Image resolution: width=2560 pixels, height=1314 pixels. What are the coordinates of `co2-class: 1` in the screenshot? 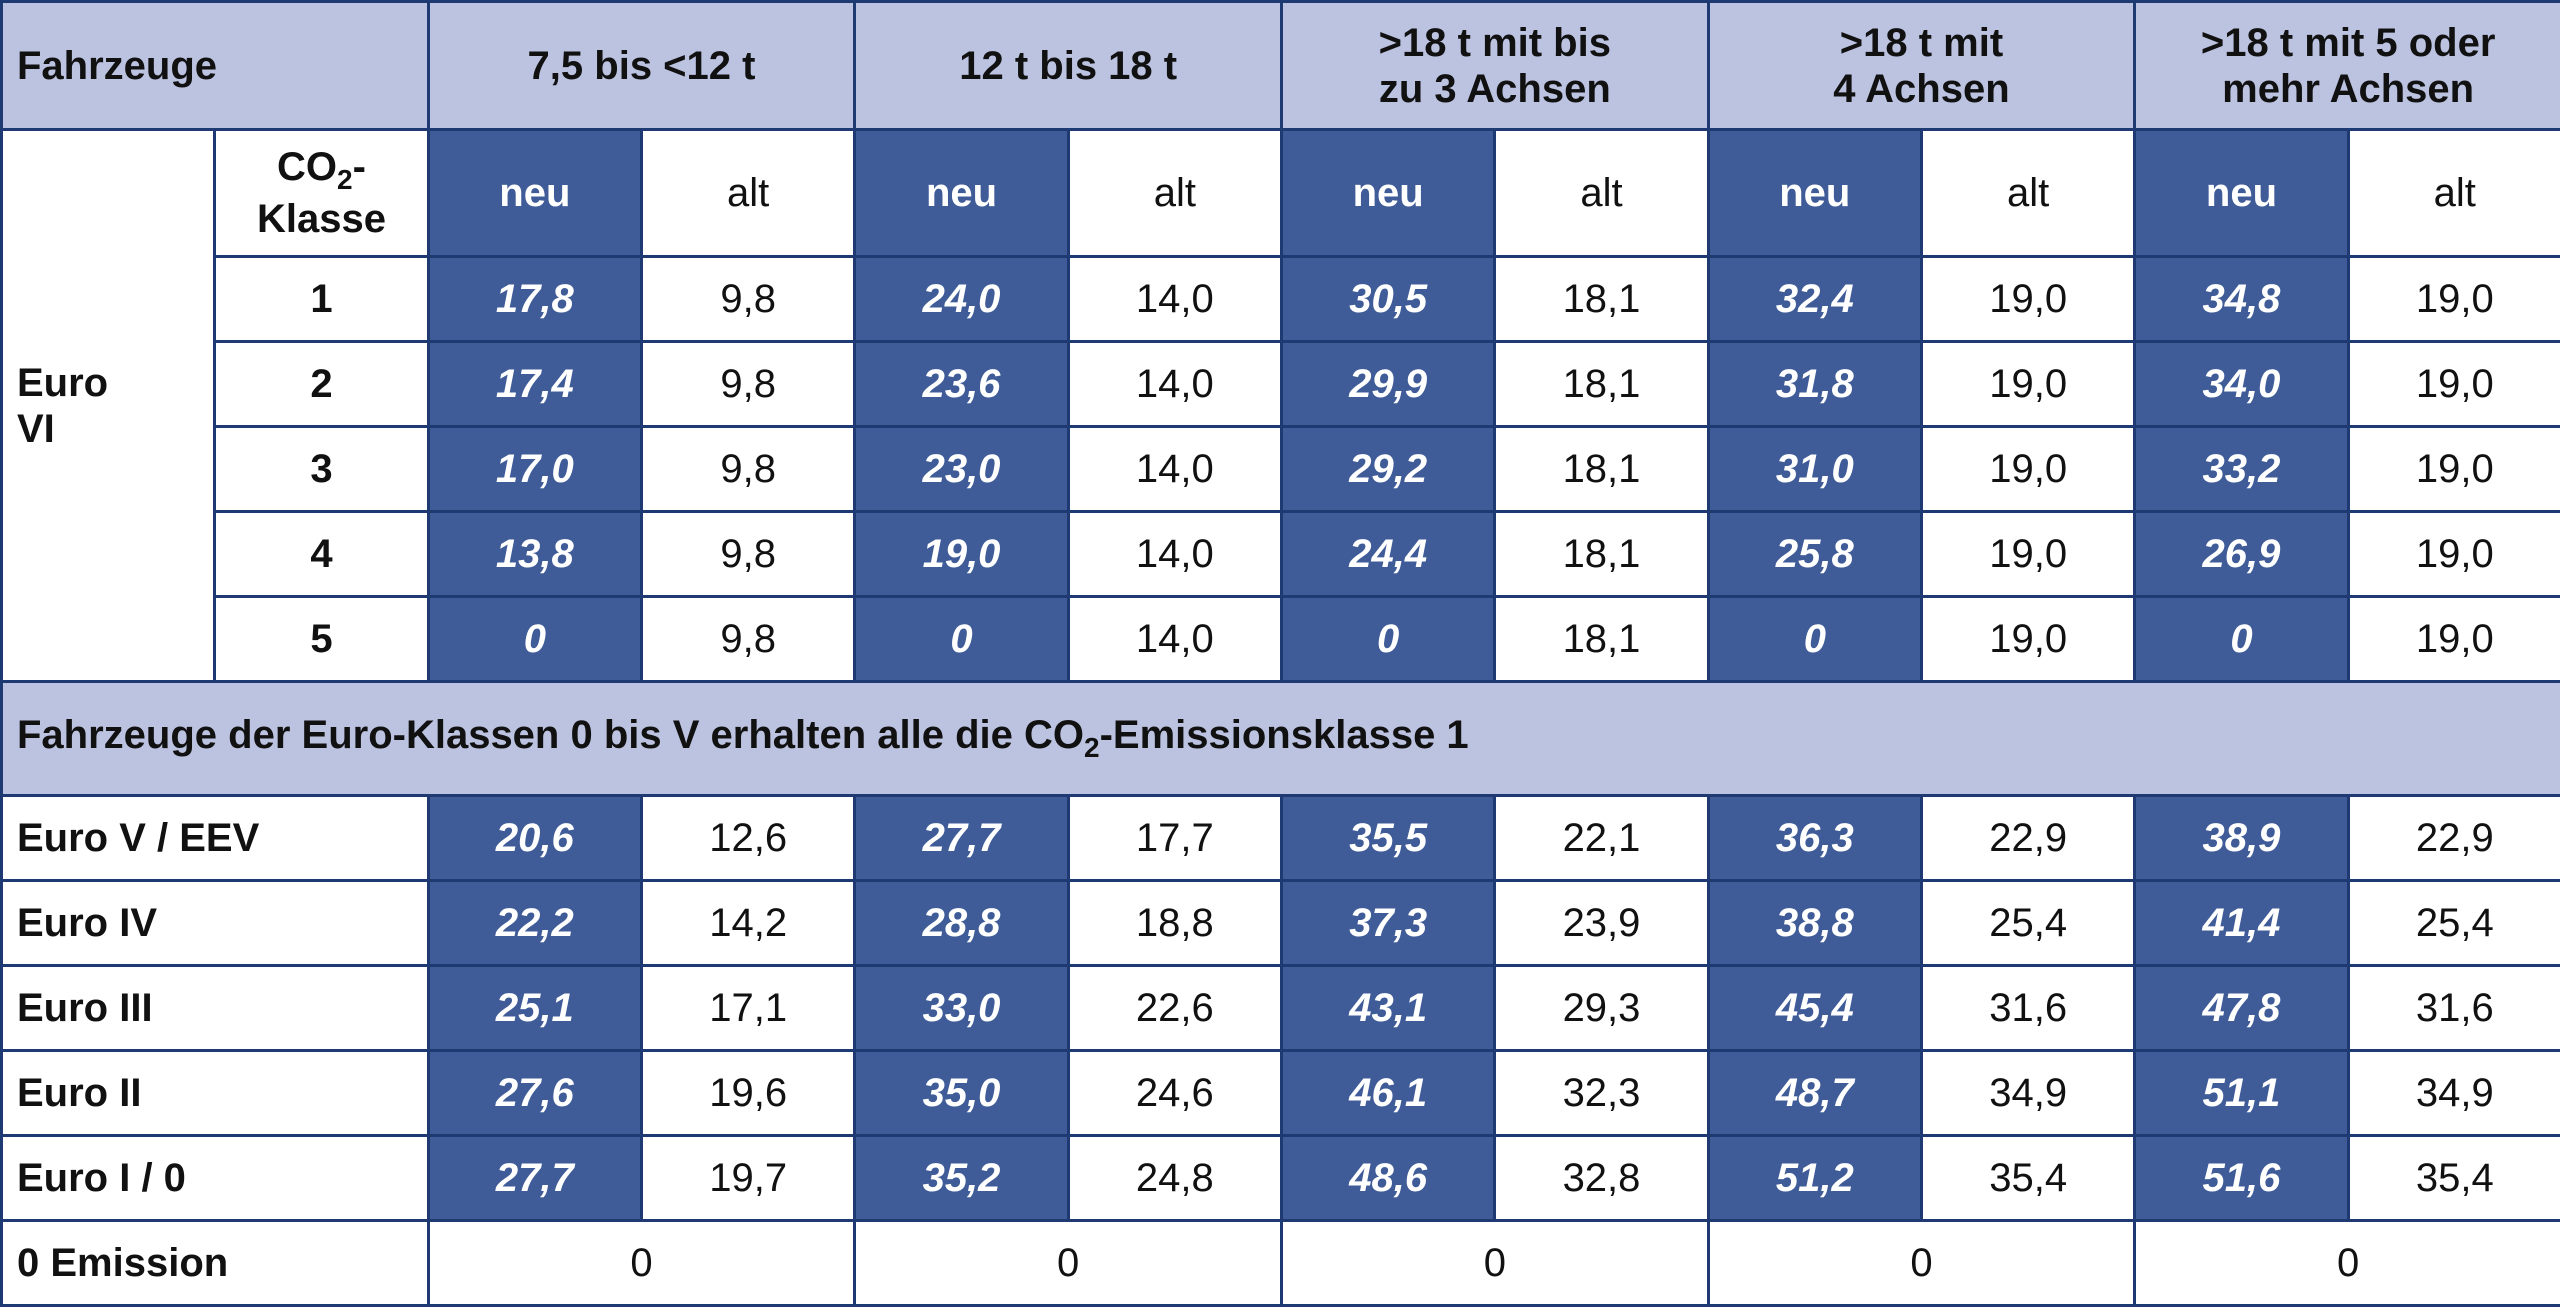 It's located at (321, 299).